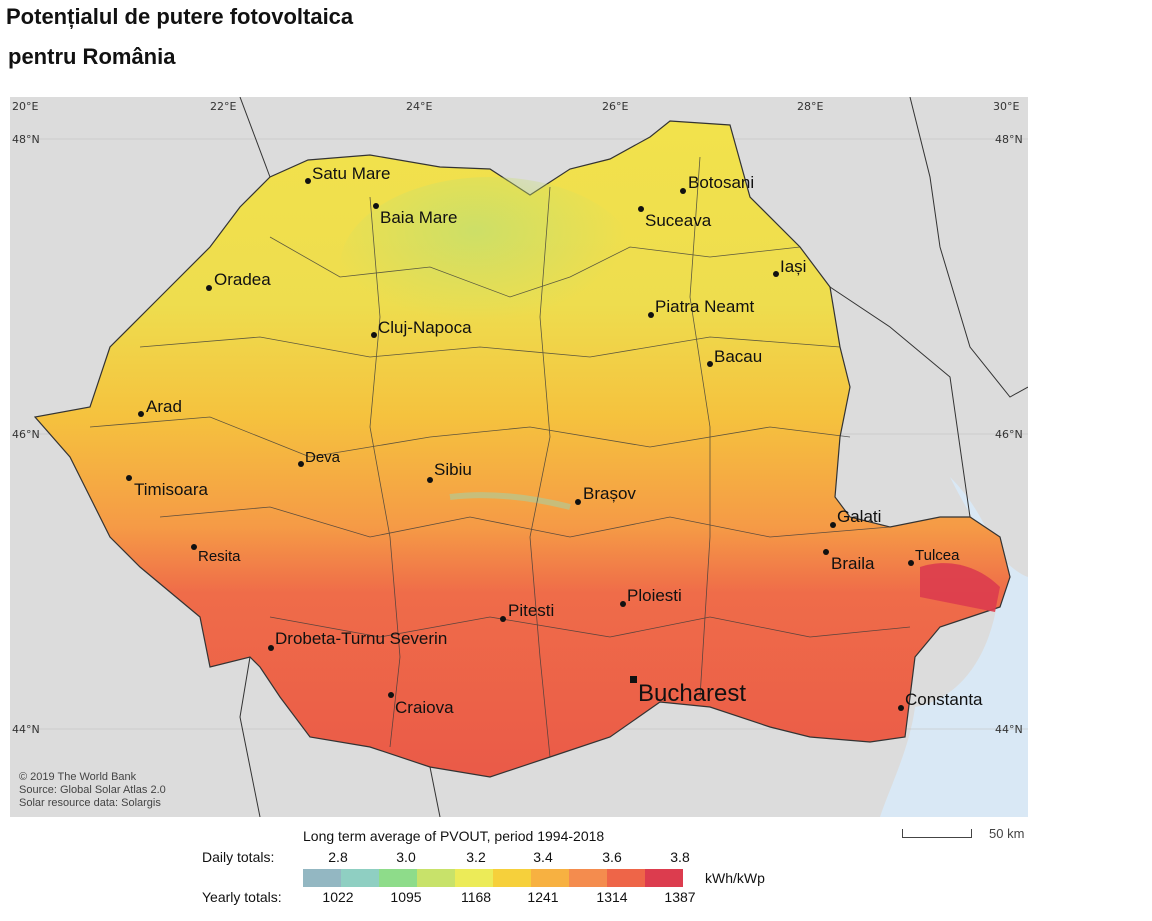 The height and width of the screenshot is (921, 1152). Describe the element at coordinates (242, 279) in the screenshot. I see `svg-text: Oradea` at that location.